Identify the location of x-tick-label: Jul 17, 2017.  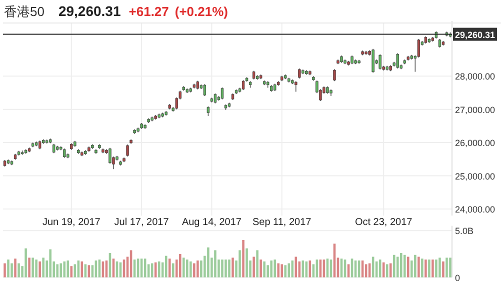
(142, 222).